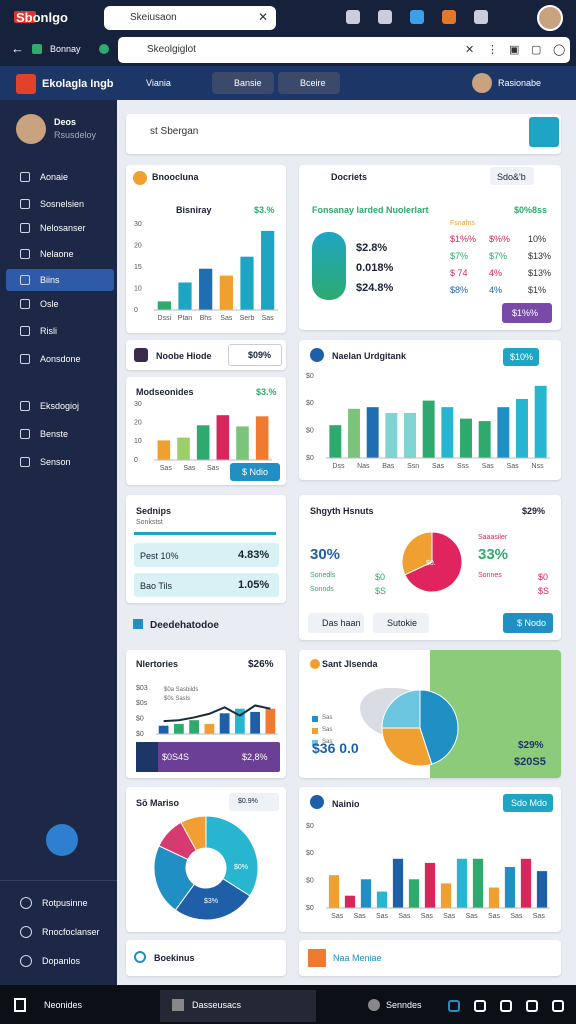  Describe the element at coordinates (206, 318) in the screenshot. I see `x-tick-label: Bhs` at that location.